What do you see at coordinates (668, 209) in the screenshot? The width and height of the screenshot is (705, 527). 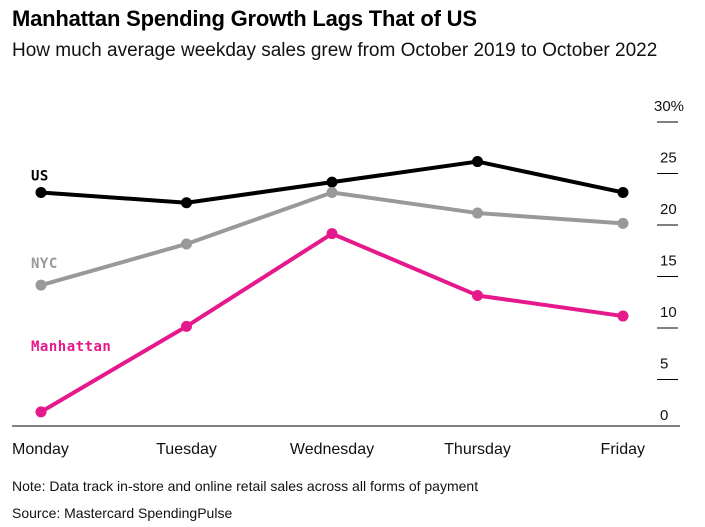 I see `y-tick-label: 20` at bounding box center [668, 209].